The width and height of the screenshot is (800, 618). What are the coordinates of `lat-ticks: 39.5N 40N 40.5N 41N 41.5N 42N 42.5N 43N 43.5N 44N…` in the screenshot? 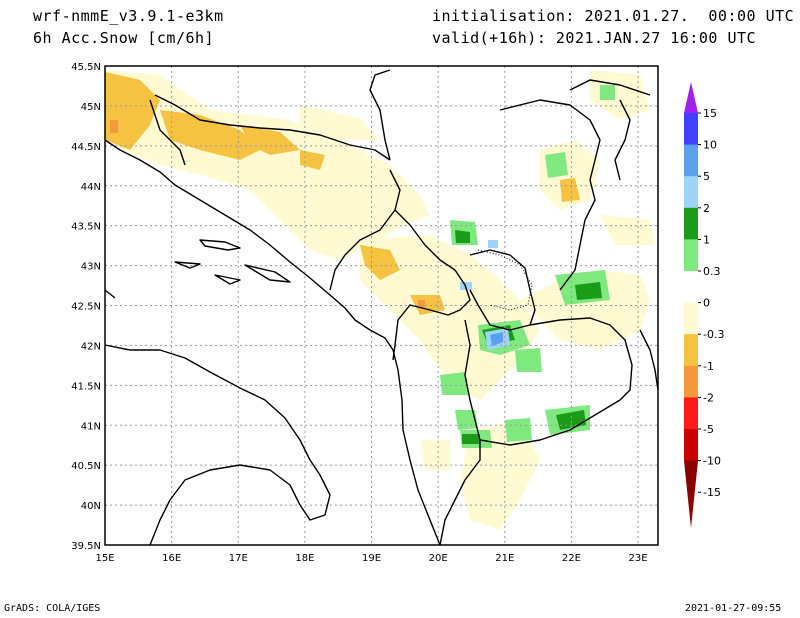 It's located at (86, 307).